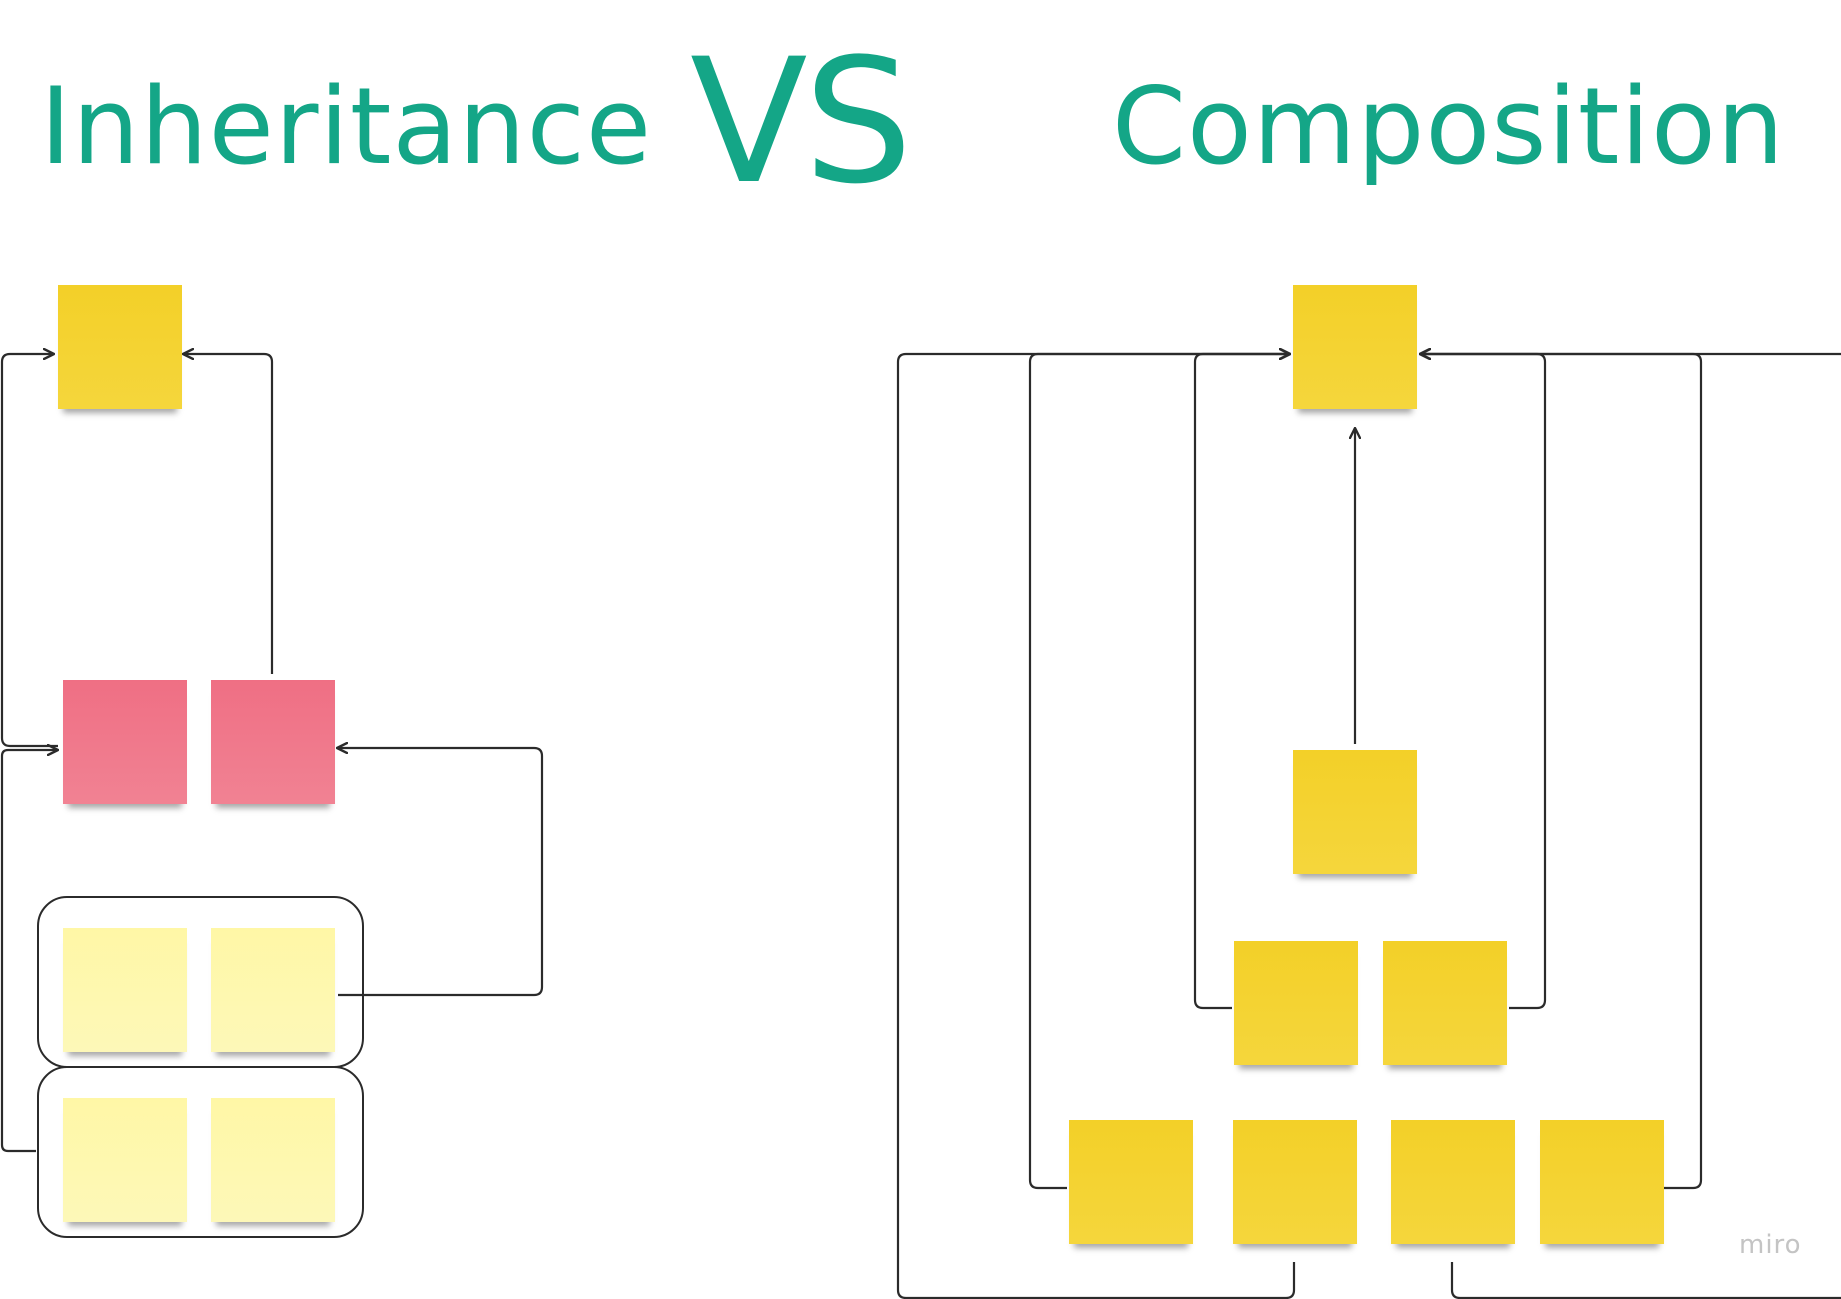  What do you see at coordinates (120, 347) in the screenshot?
I see `sticky-note-base` at bounding box center [120, 347].